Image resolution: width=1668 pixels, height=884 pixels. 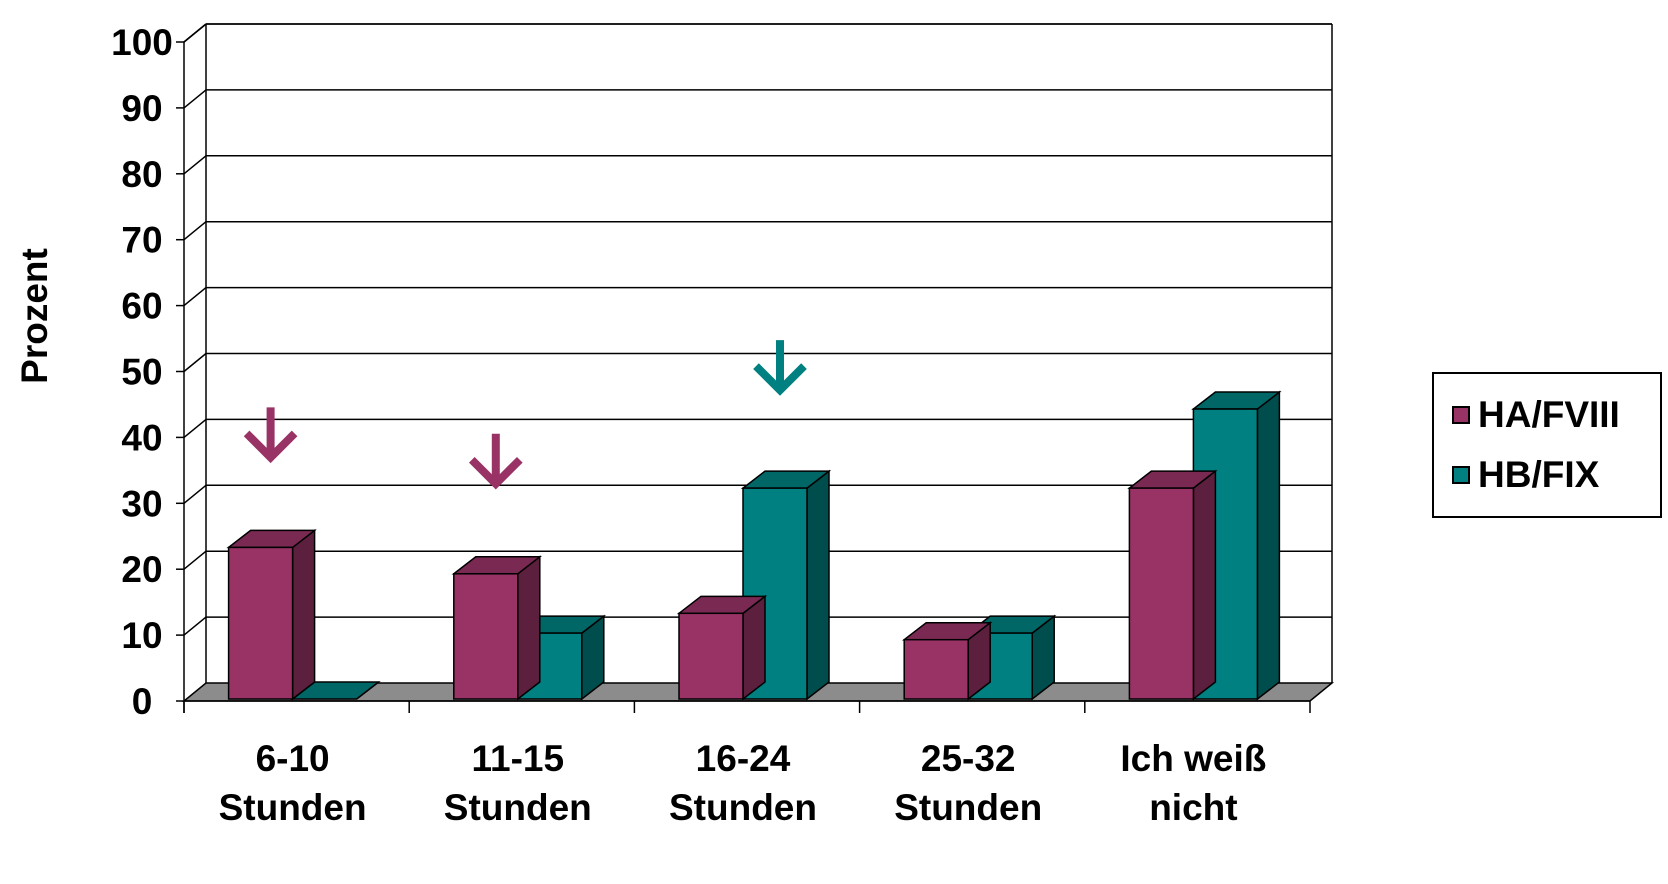 I want to click on y-tick-label: 50, so click(x=141, y=372).